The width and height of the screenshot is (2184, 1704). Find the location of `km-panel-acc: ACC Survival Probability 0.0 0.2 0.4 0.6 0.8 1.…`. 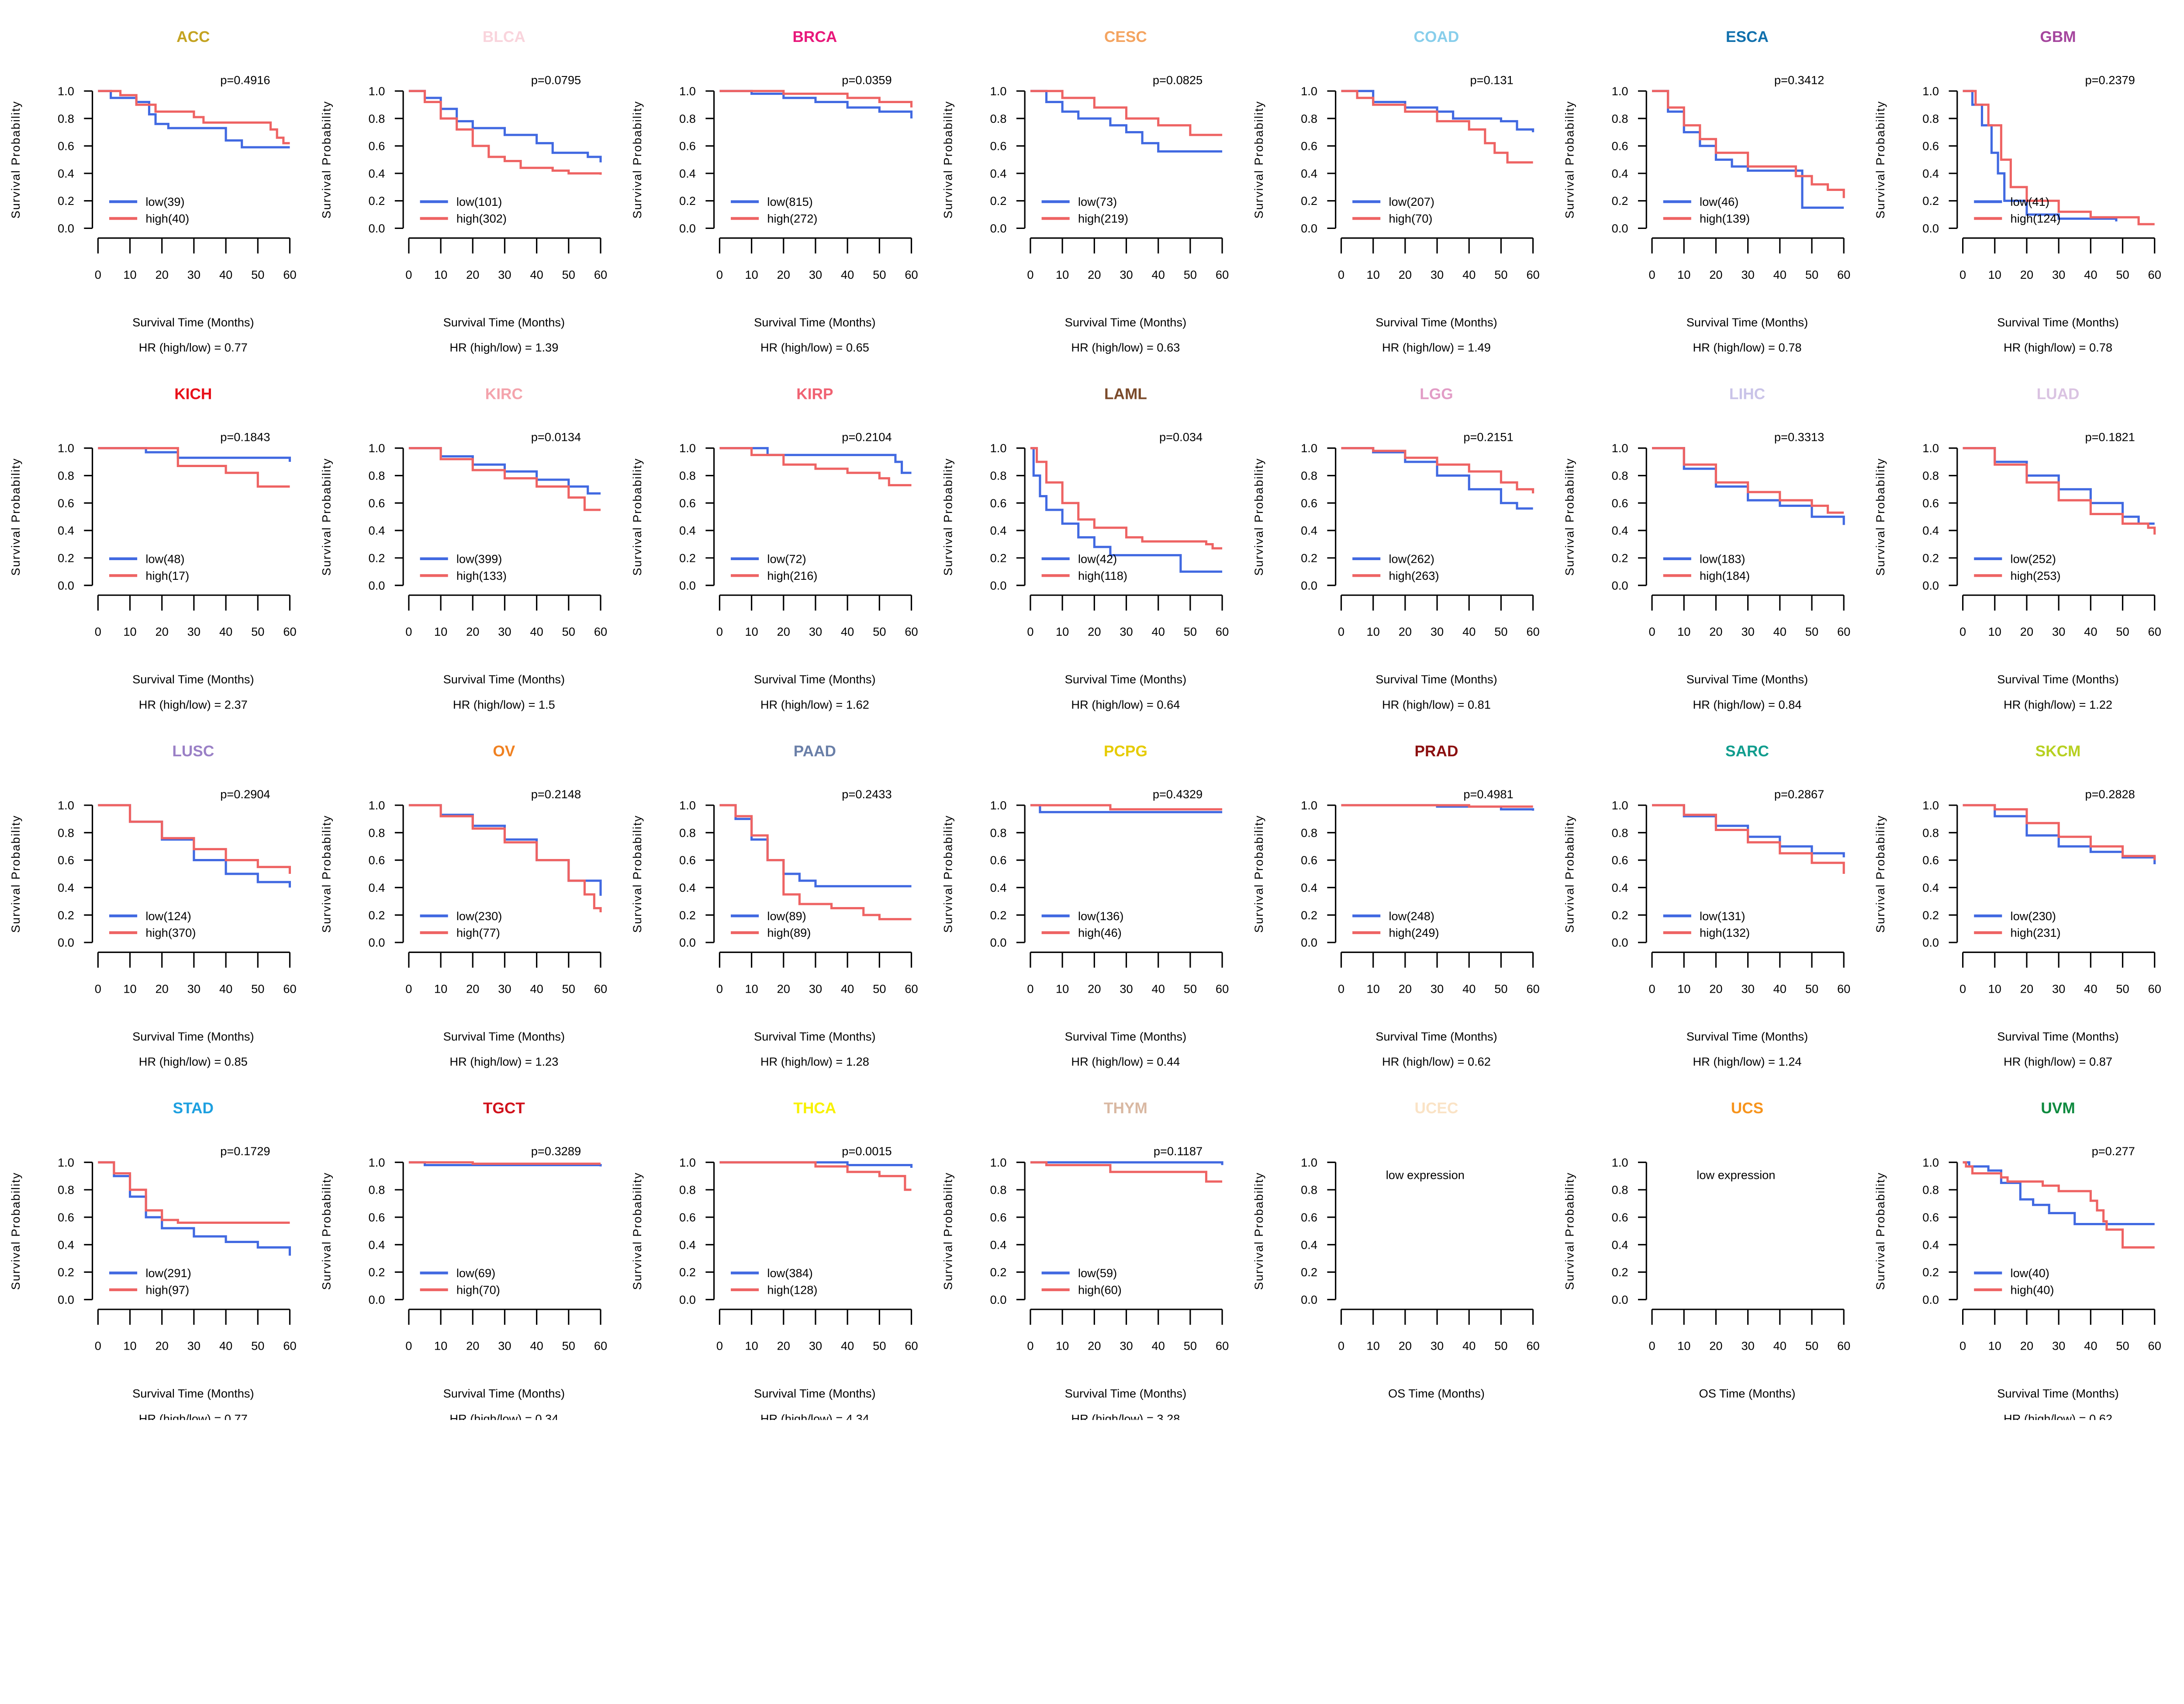

km-panel-acc: ACC Survival Probability 0.0 0.2 0.4 0.6 0.8 1.… is located at coordinates (153, 191).